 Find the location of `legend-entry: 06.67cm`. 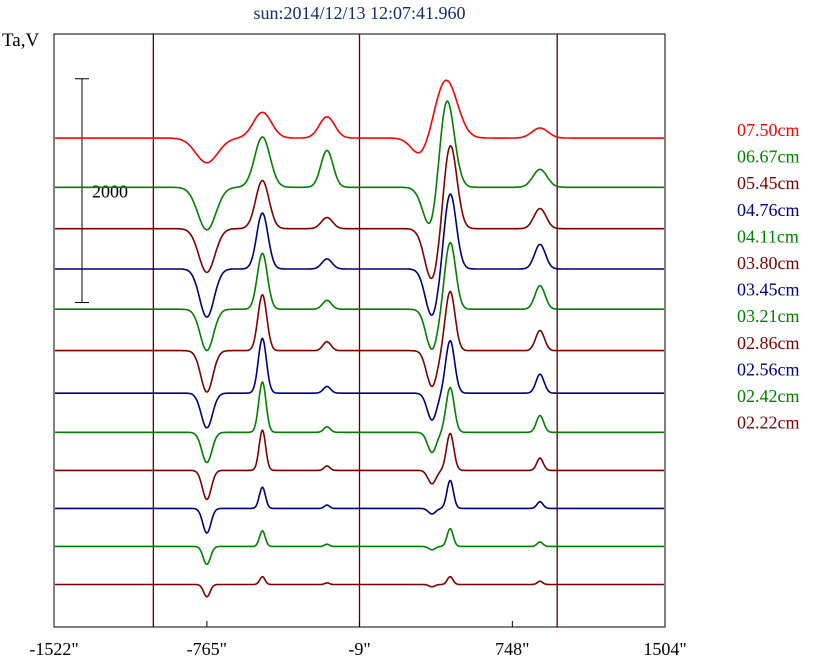

legend-entry: 06.67cm is located at coordinates (768, 157).